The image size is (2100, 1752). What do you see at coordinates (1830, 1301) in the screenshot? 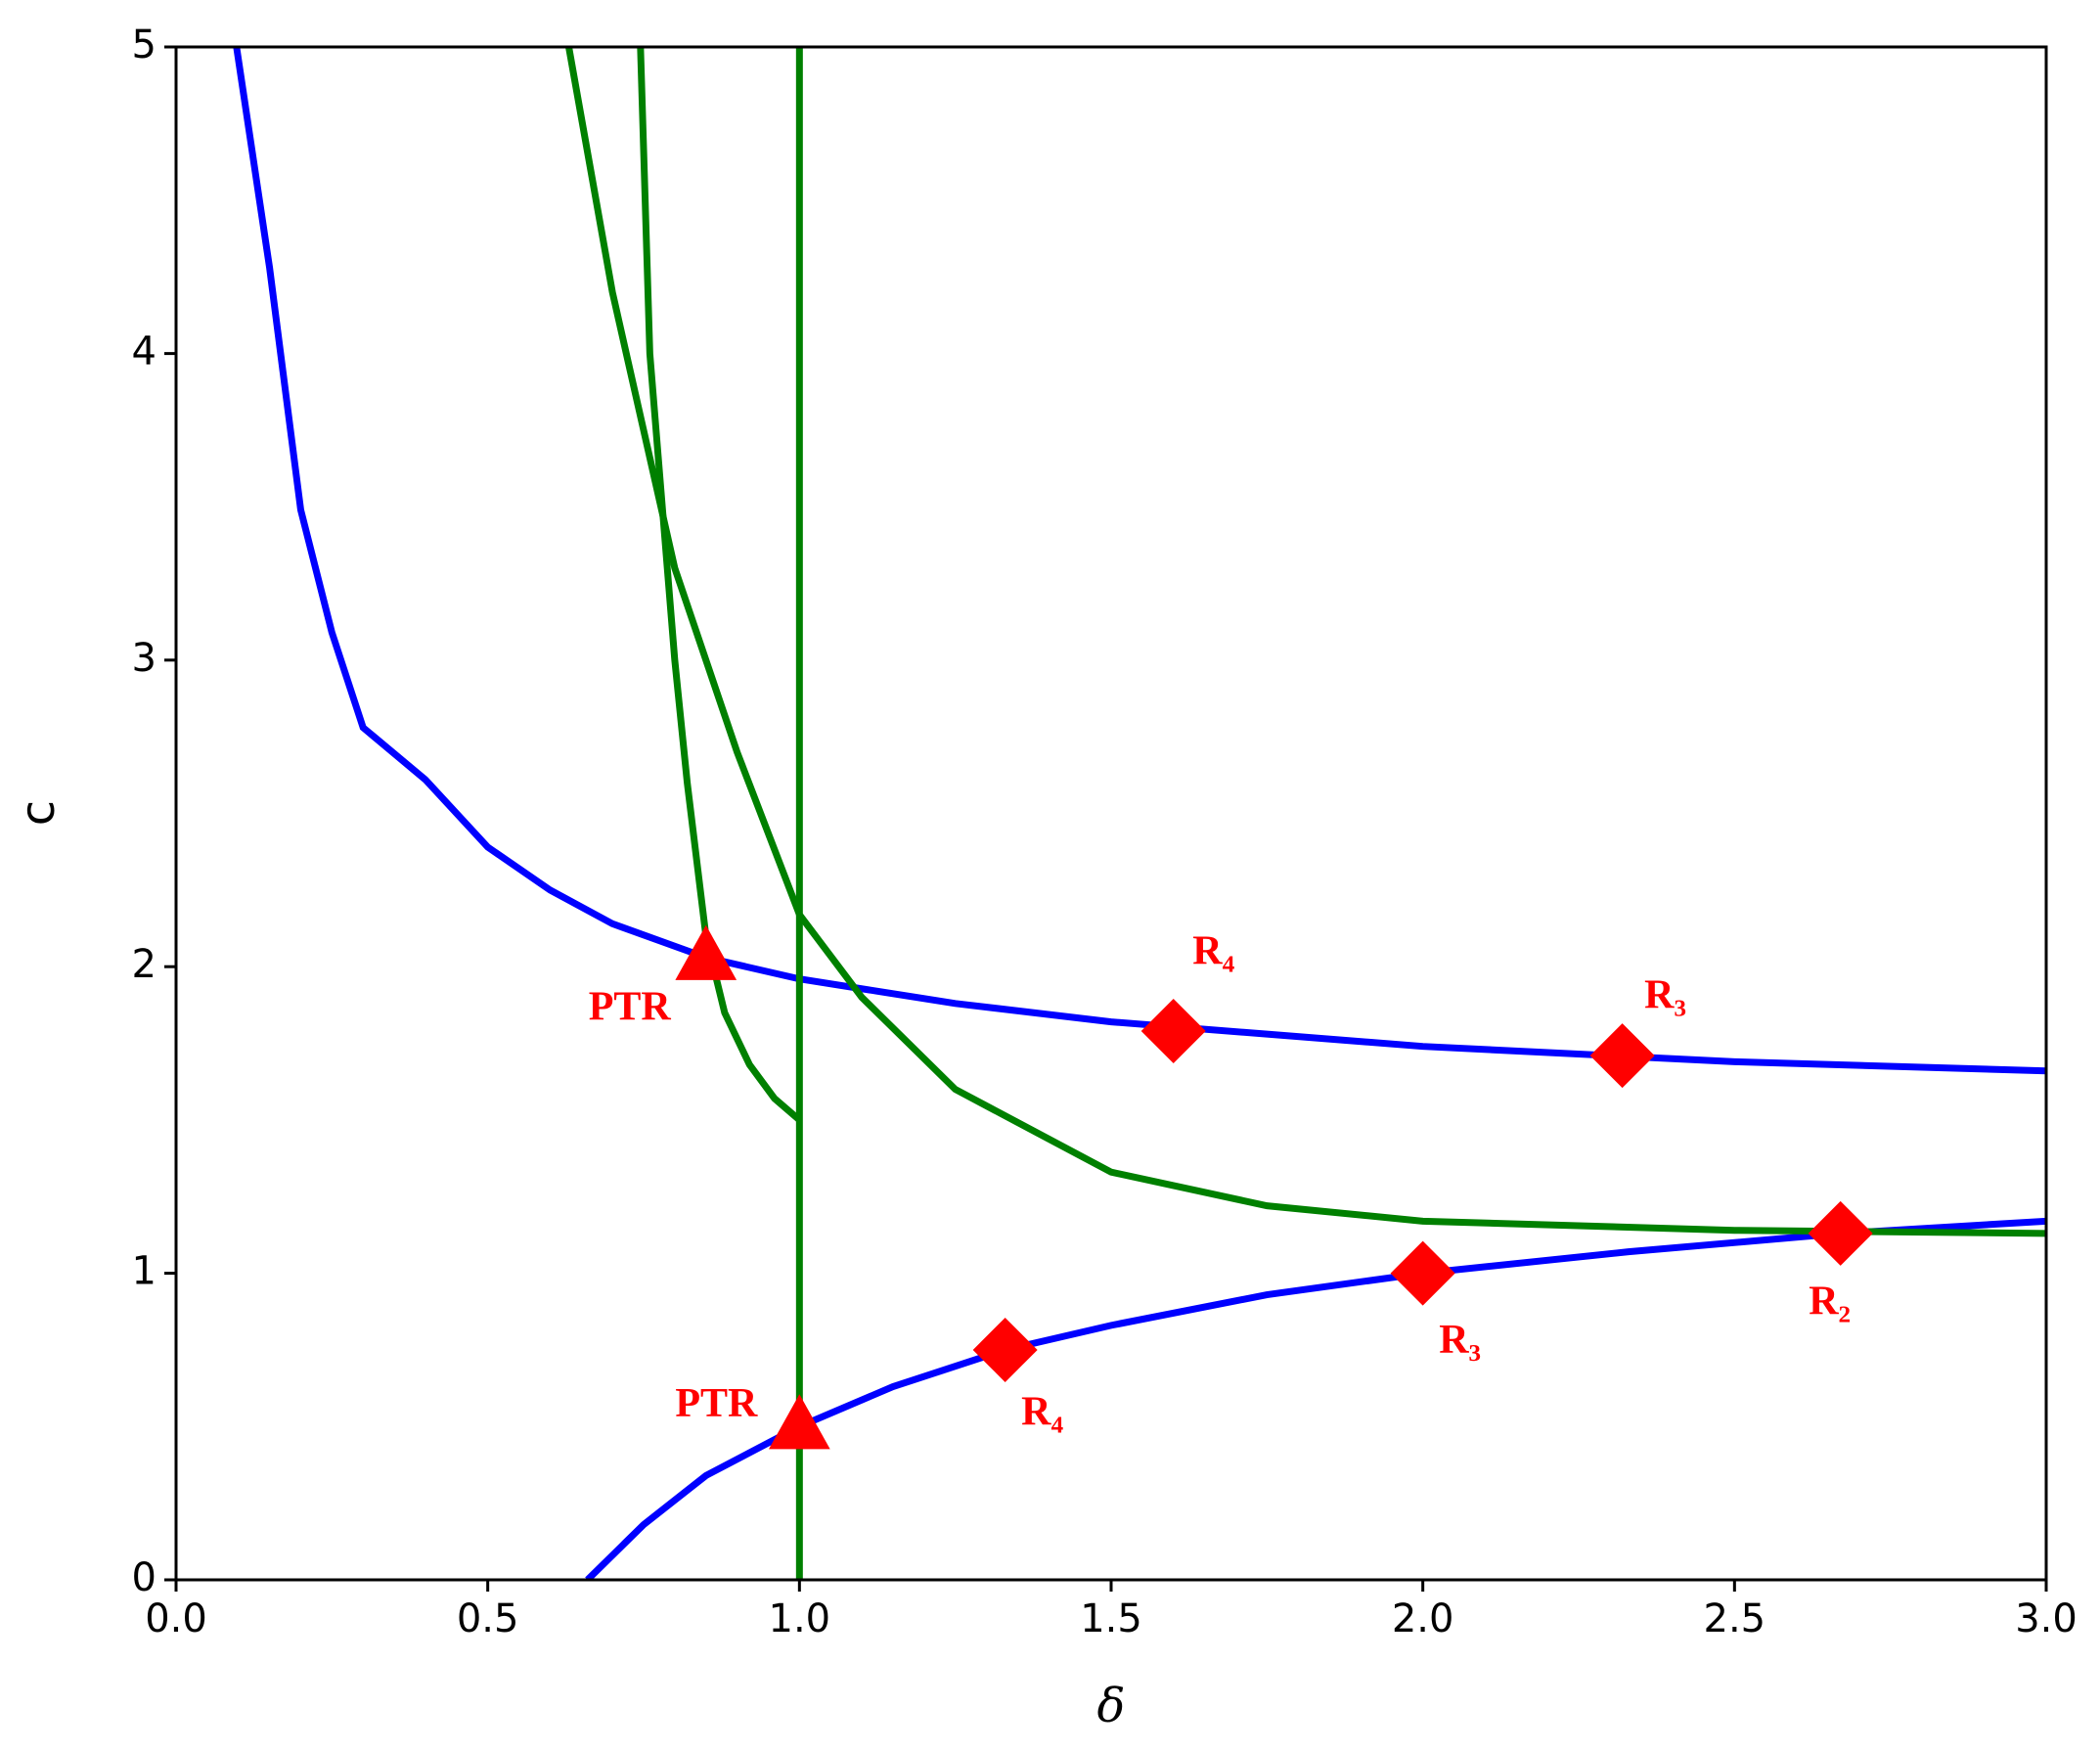
I see `marker-label: R₂` at bounding box center [1830, 1301].